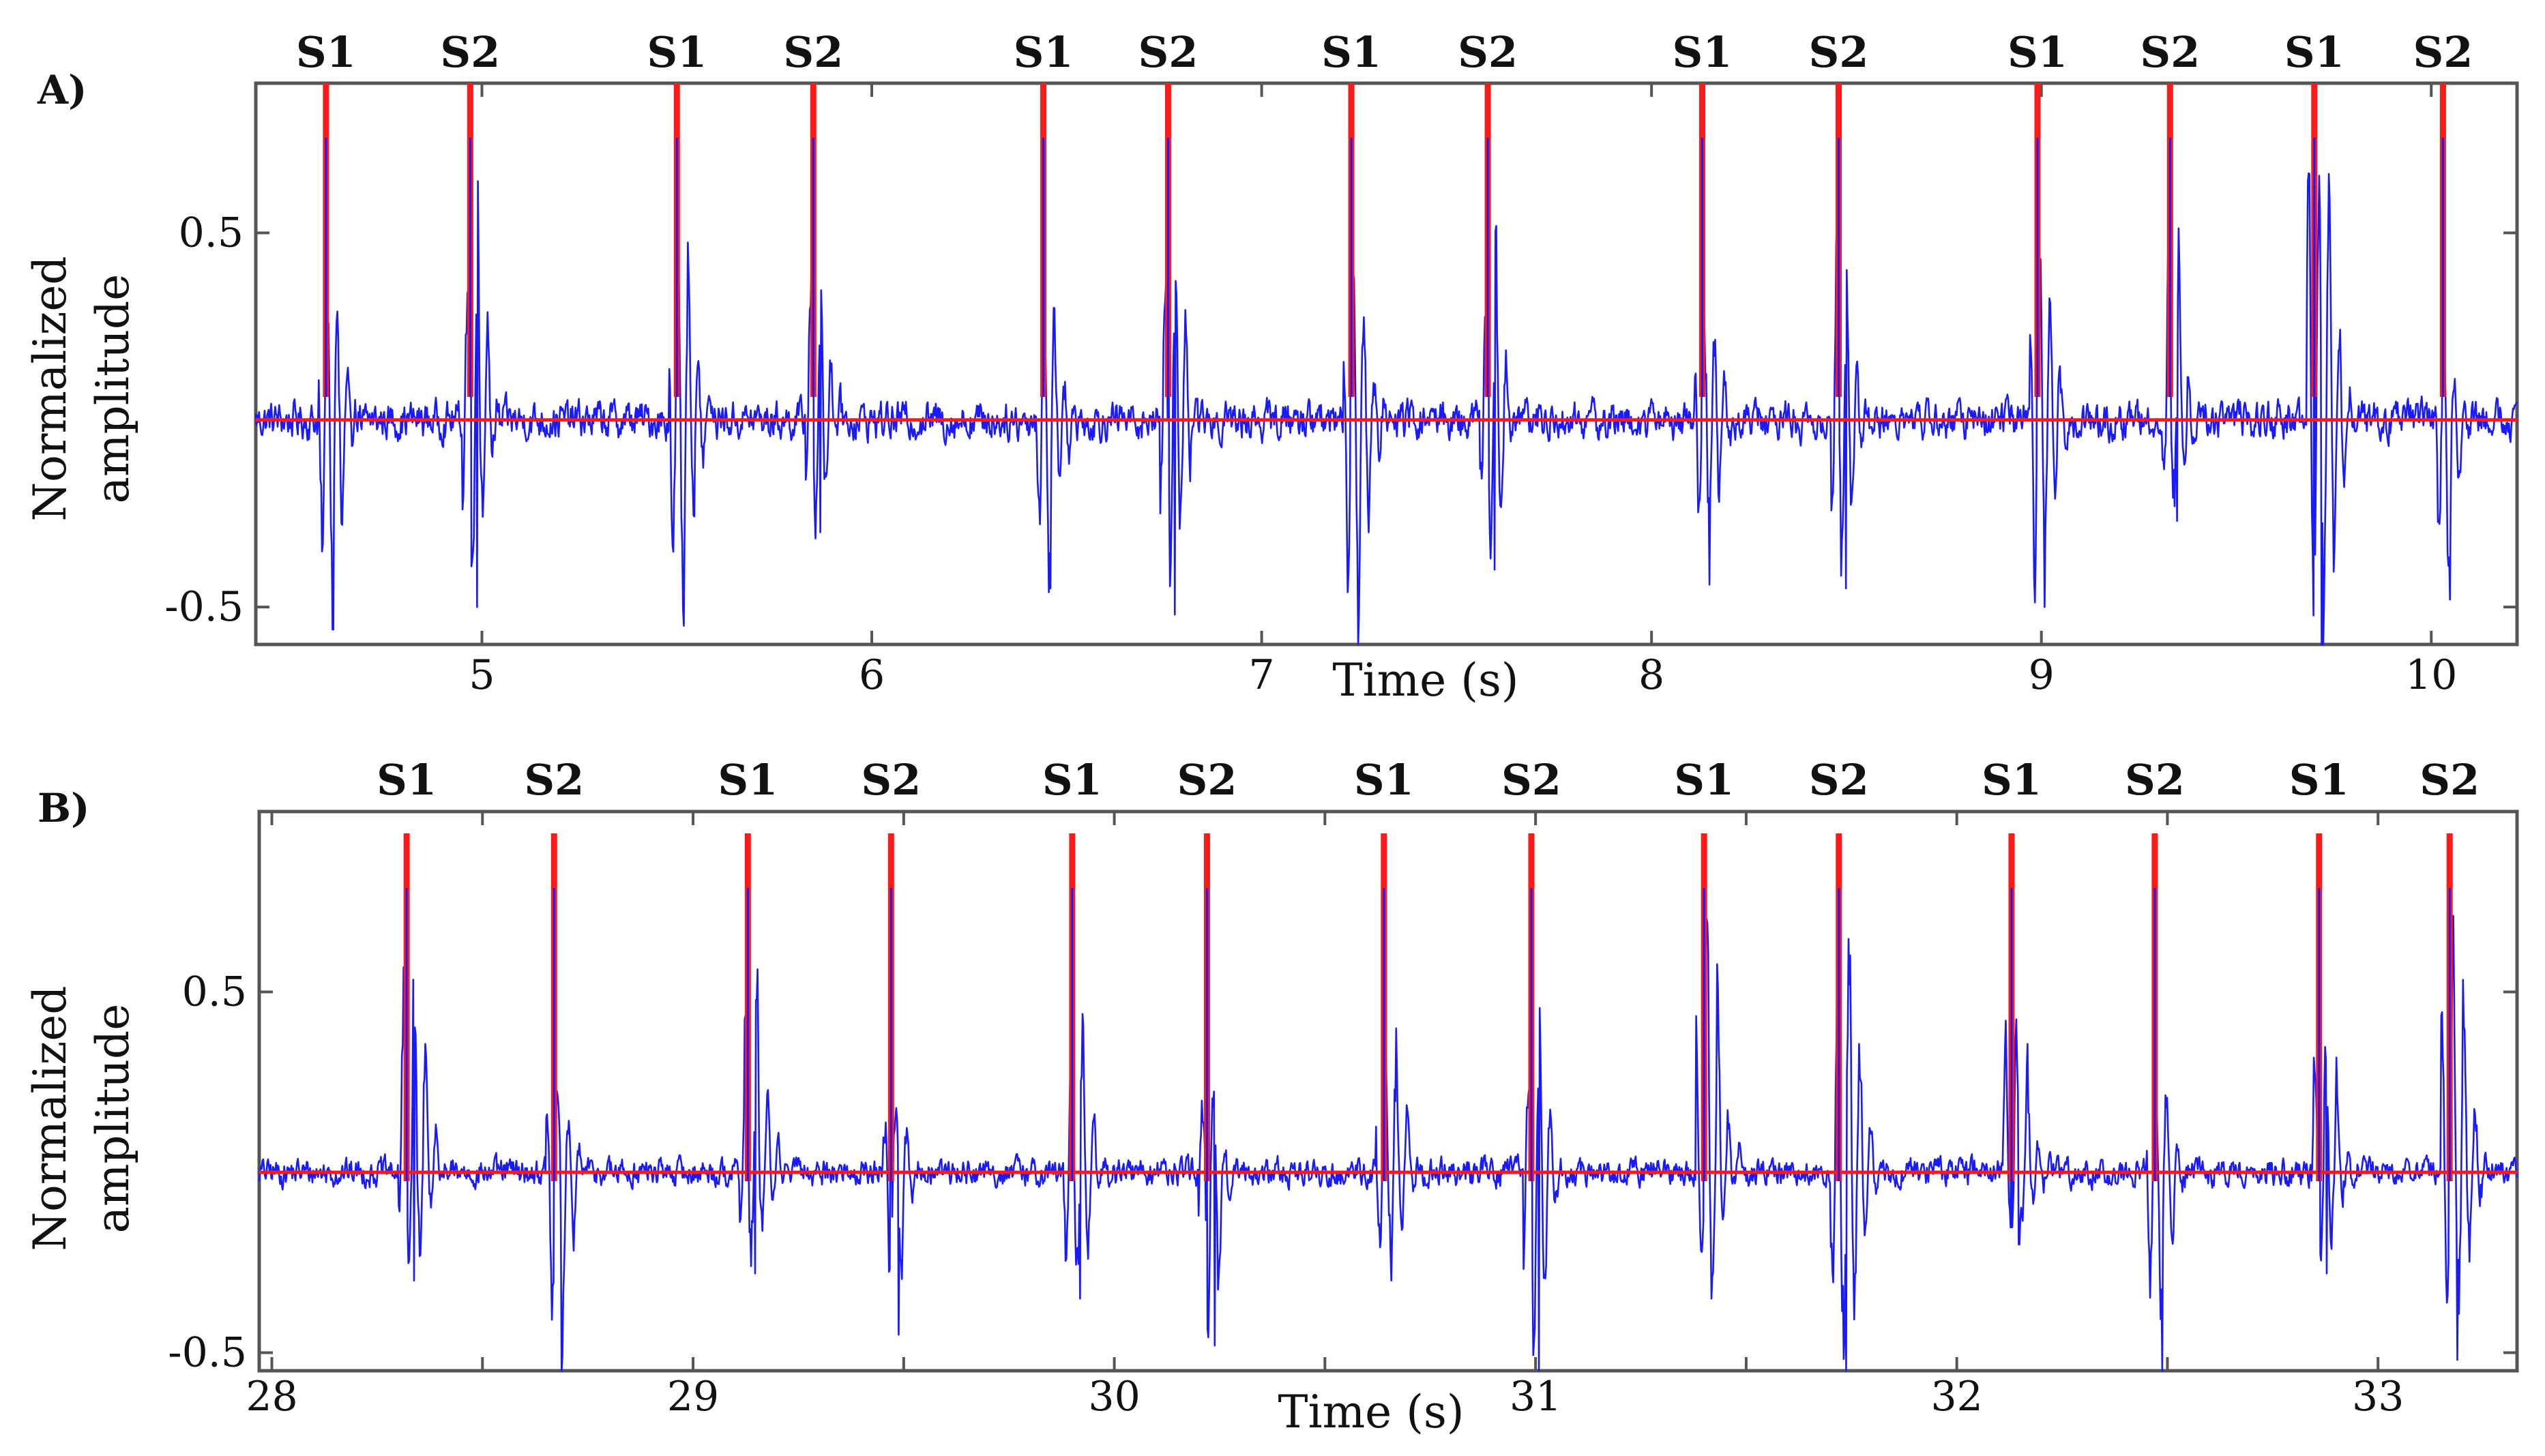 This screenshot has width=2545, height=1456. Describe the element at coordinates (693, 1397) in the screenshot. I see `x-tick-label: 29` at that location.